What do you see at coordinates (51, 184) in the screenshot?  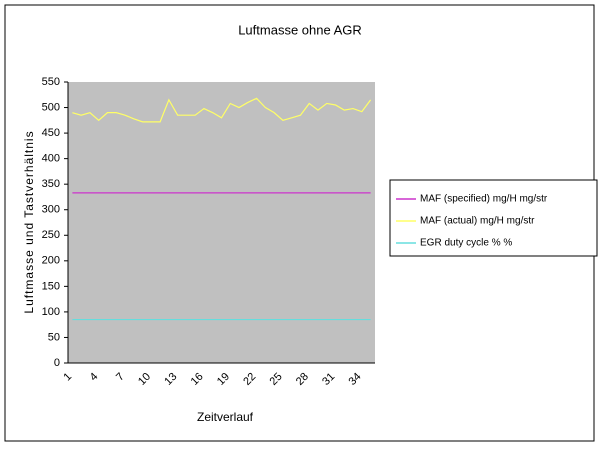 I see `y-tick-label: 350` at bounding box center [51, 184].